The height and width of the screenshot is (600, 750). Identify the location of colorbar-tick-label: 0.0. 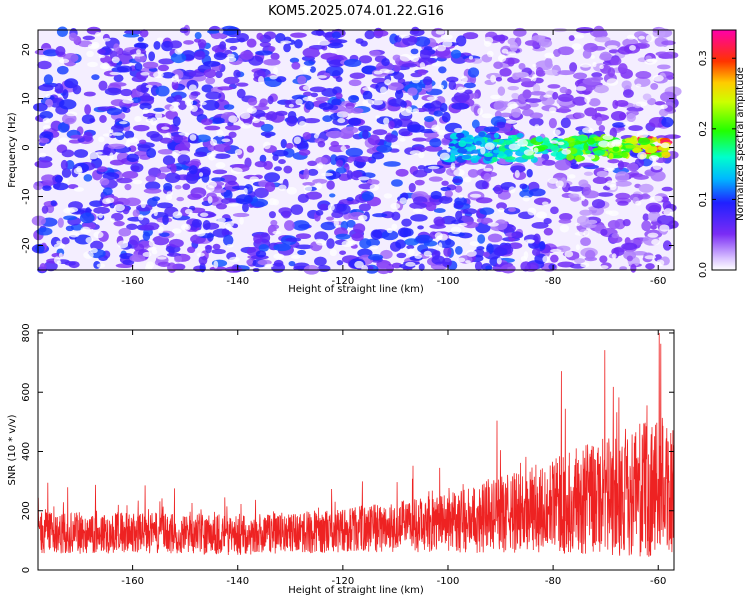
(703, 270).